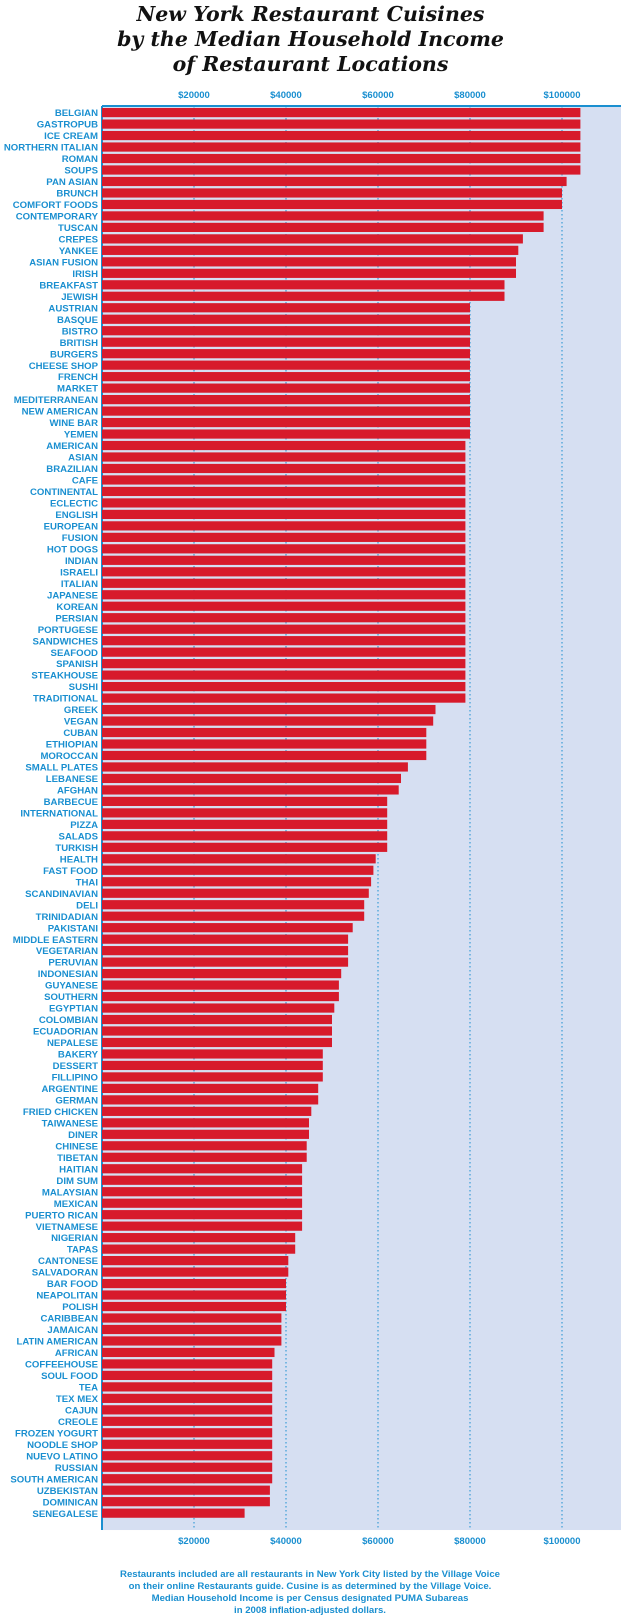  I want to click on category-label-95: MEXICAN, so click(76, 1204).